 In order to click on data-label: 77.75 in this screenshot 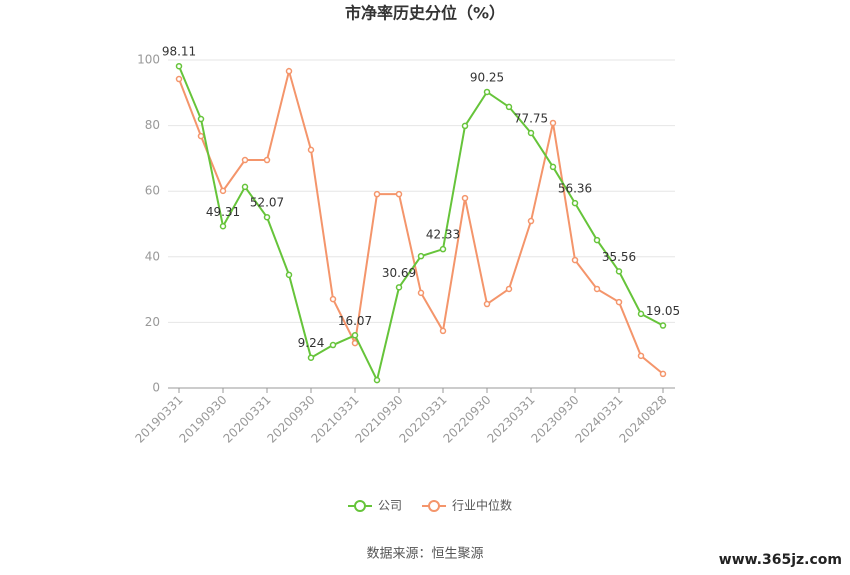, I will do `click(531, 118)`.